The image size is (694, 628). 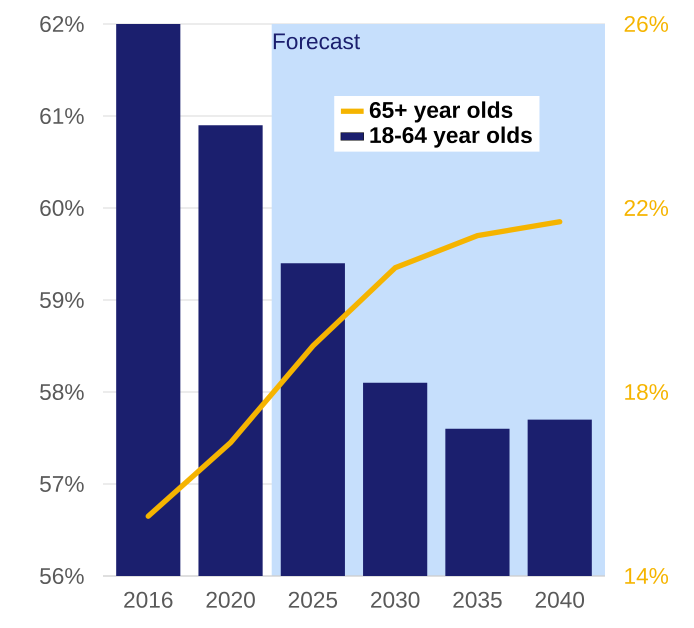 What do you see at coordinates (62, 208) in the screenshot?
I see `y-tick-label: 60%` at bounding box center [62, 208].